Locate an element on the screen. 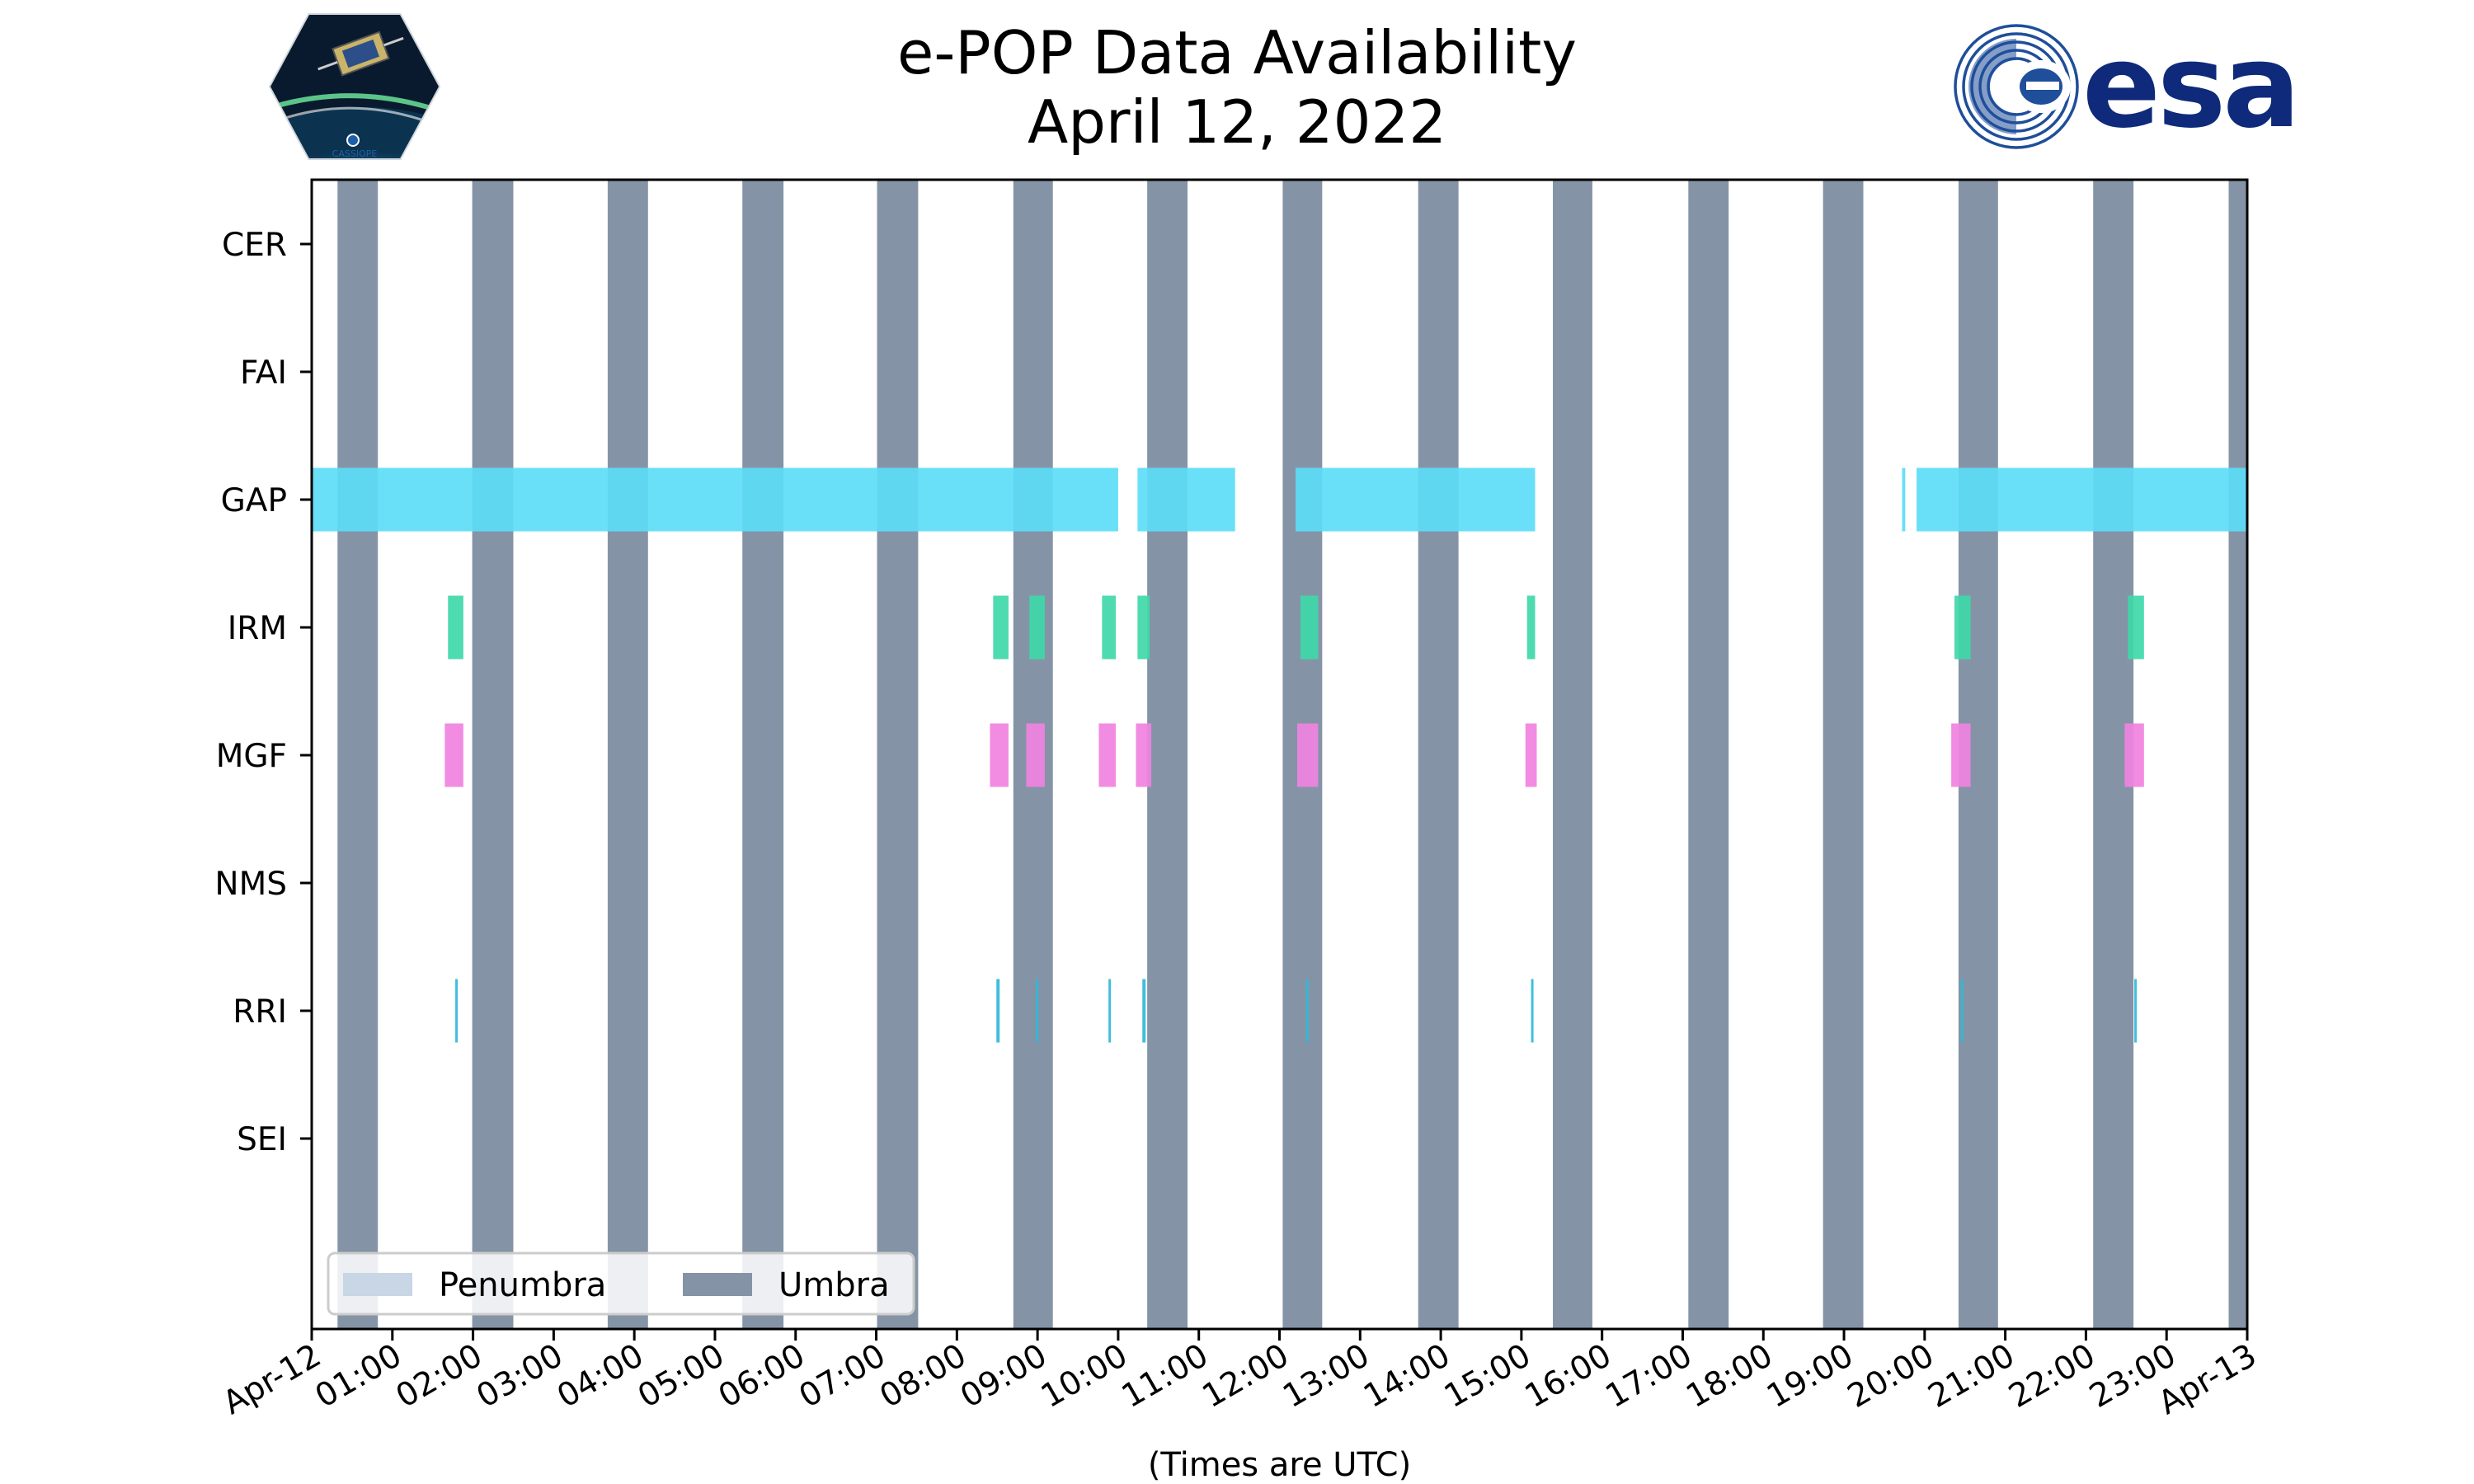  x-axis-label: (Times are UTC) is located at coordinates (1279, 1465).